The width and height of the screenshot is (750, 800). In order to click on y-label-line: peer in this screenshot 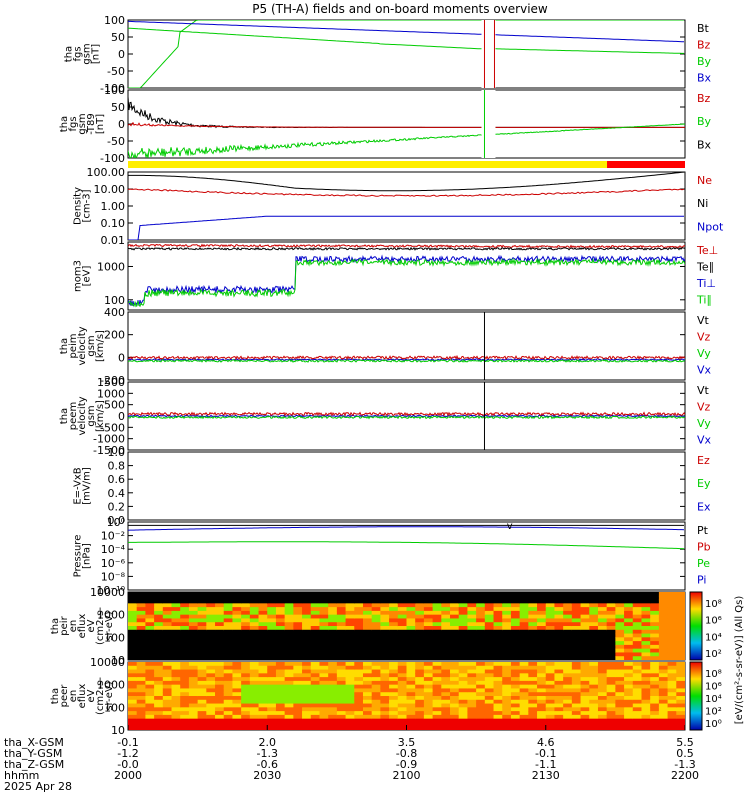, I will do `click(64, 696)`.